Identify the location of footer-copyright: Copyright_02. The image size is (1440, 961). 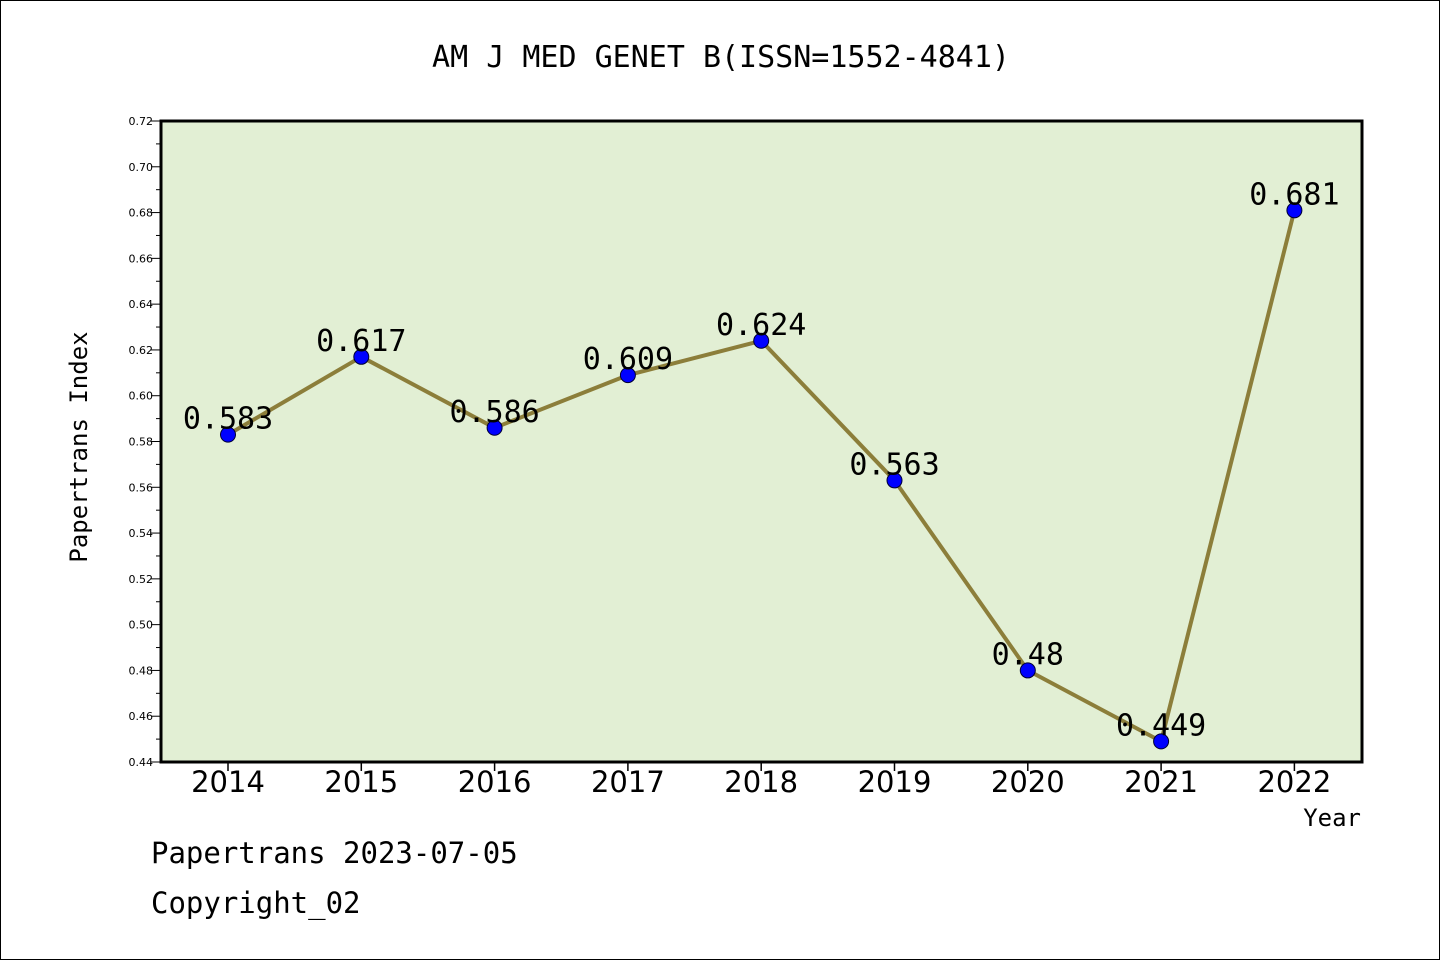
(256, 903).